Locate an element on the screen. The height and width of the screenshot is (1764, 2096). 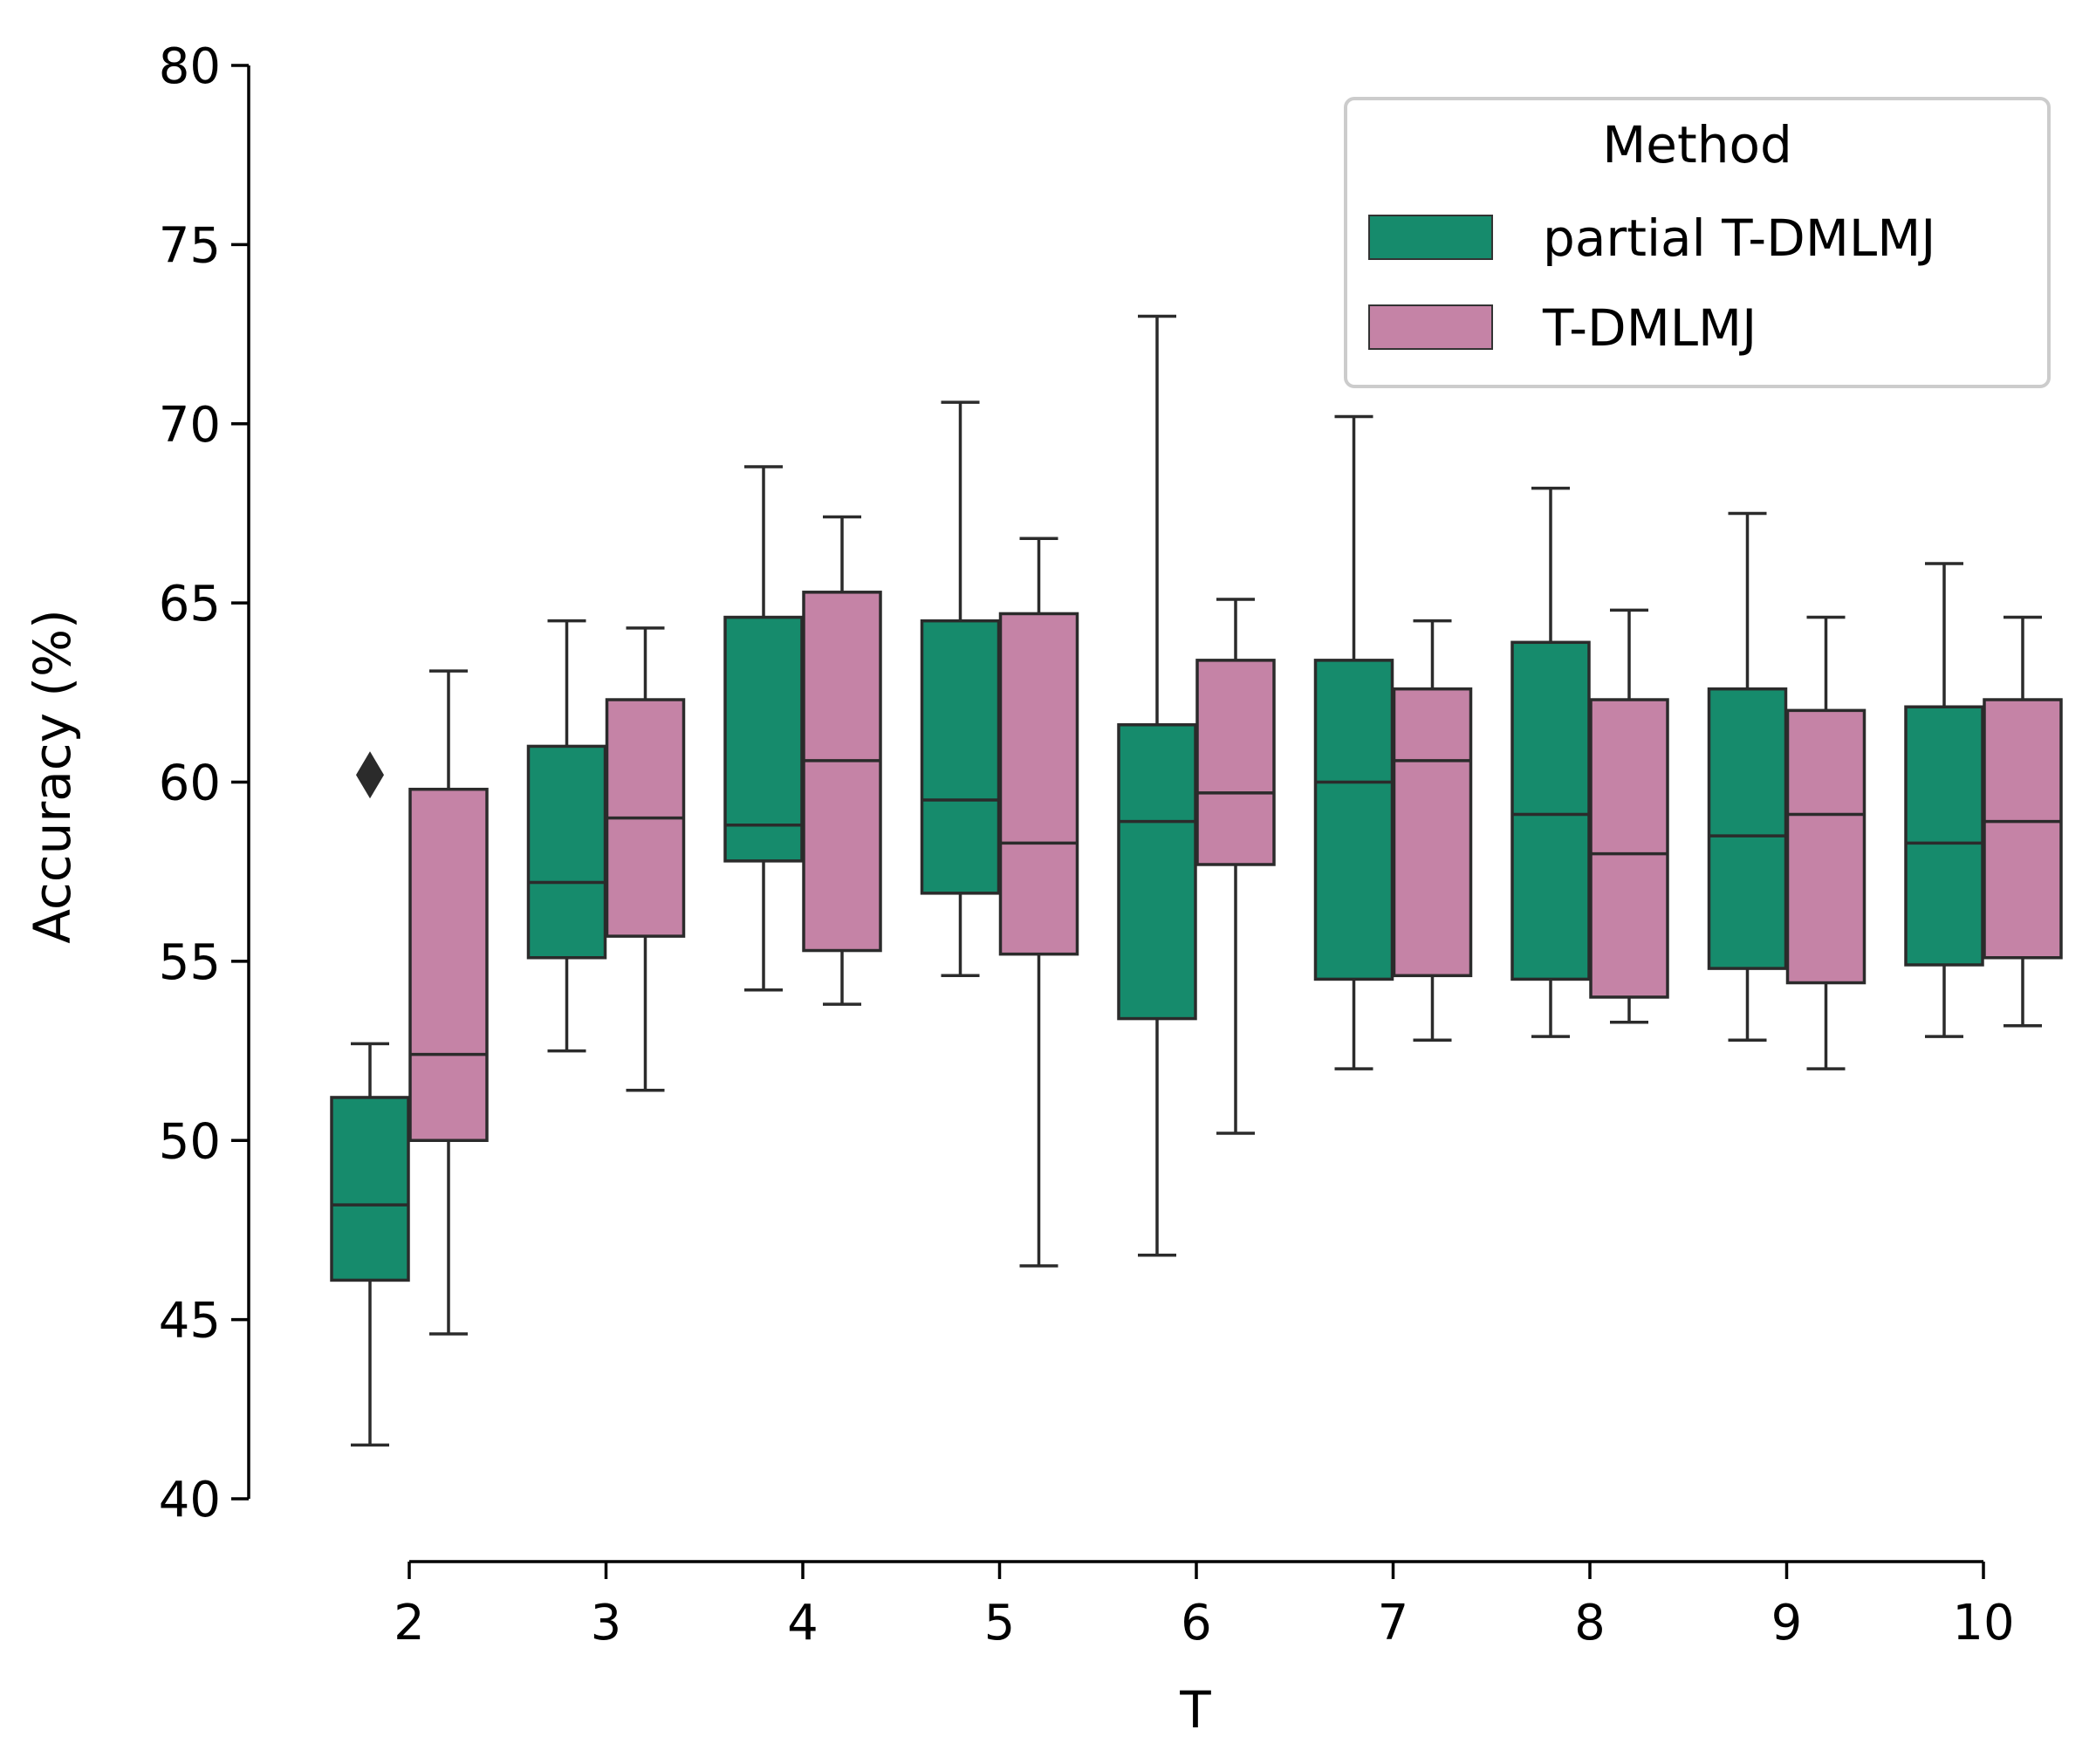
legend: Method partial T-DMLMJ T-DMLMJ is located at coordinates (1698, 243).